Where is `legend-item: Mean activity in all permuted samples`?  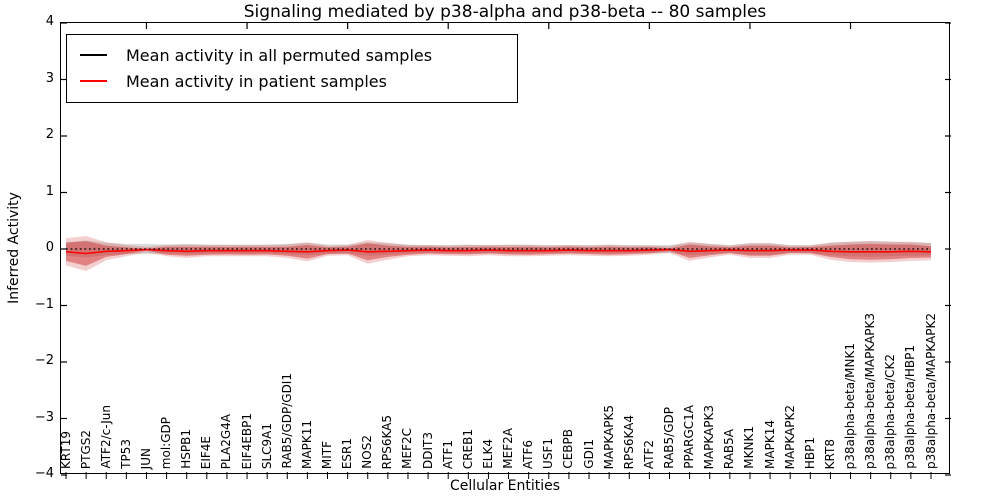
legend-item: Mean activity in all permuted samples is located at coordinates (292, 55).